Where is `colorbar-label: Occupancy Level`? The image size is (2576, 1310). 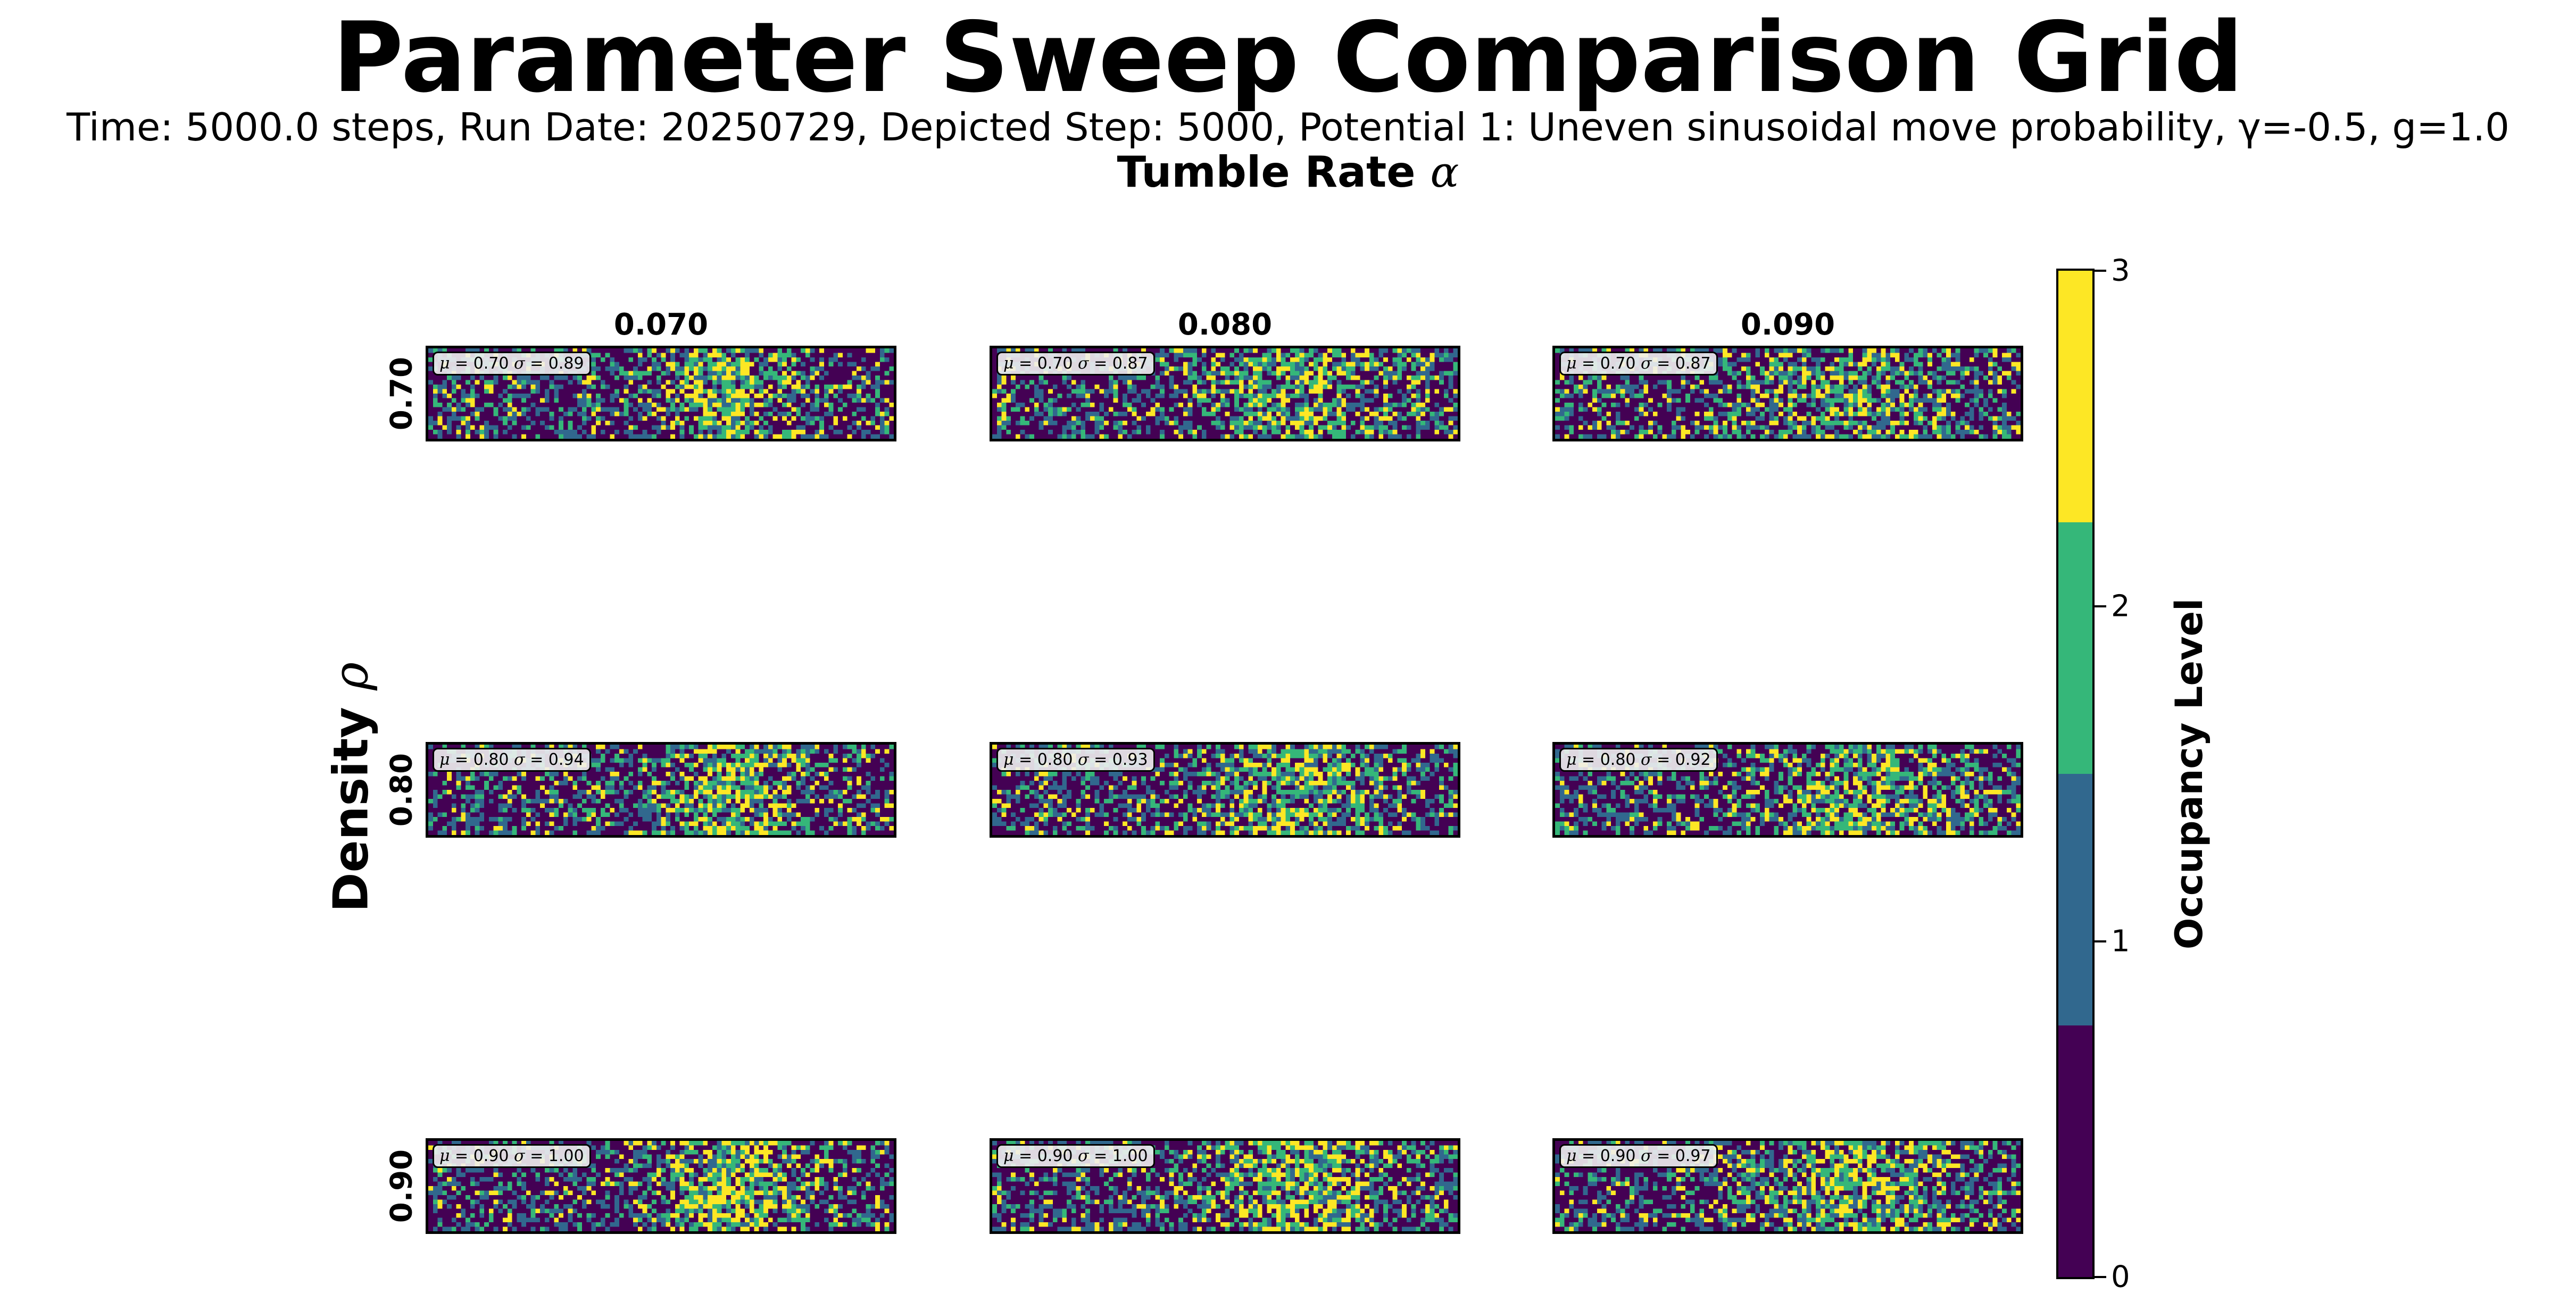 colorbar-label: Occupancy Level is located at coordinates (2189, 774).